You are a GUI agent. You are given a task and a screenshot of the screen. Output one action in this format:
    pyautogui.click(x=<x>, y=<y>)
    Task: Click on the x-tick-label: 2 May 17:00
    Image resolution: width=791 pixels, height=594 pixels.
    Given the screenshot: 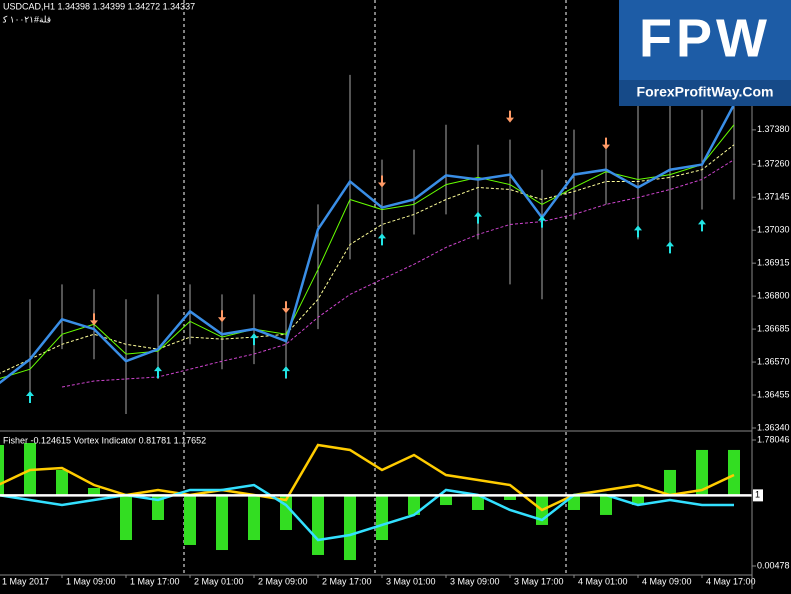 What is the action you would take?
    pyautogui.click(x=347, y=581)
    